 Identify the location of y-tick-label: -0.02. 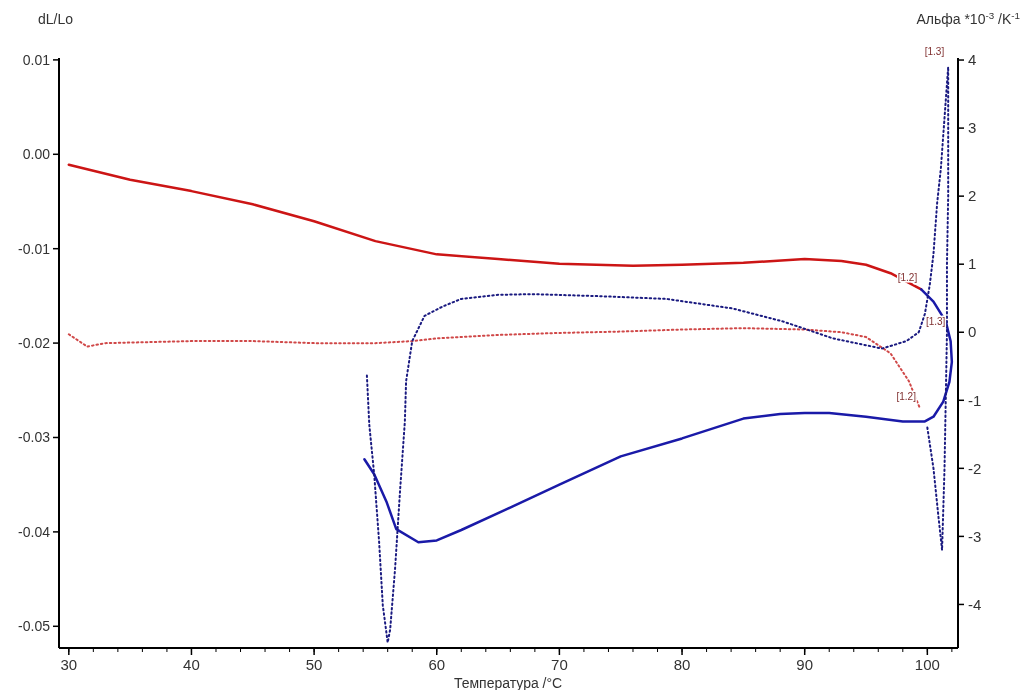
(34, 342).